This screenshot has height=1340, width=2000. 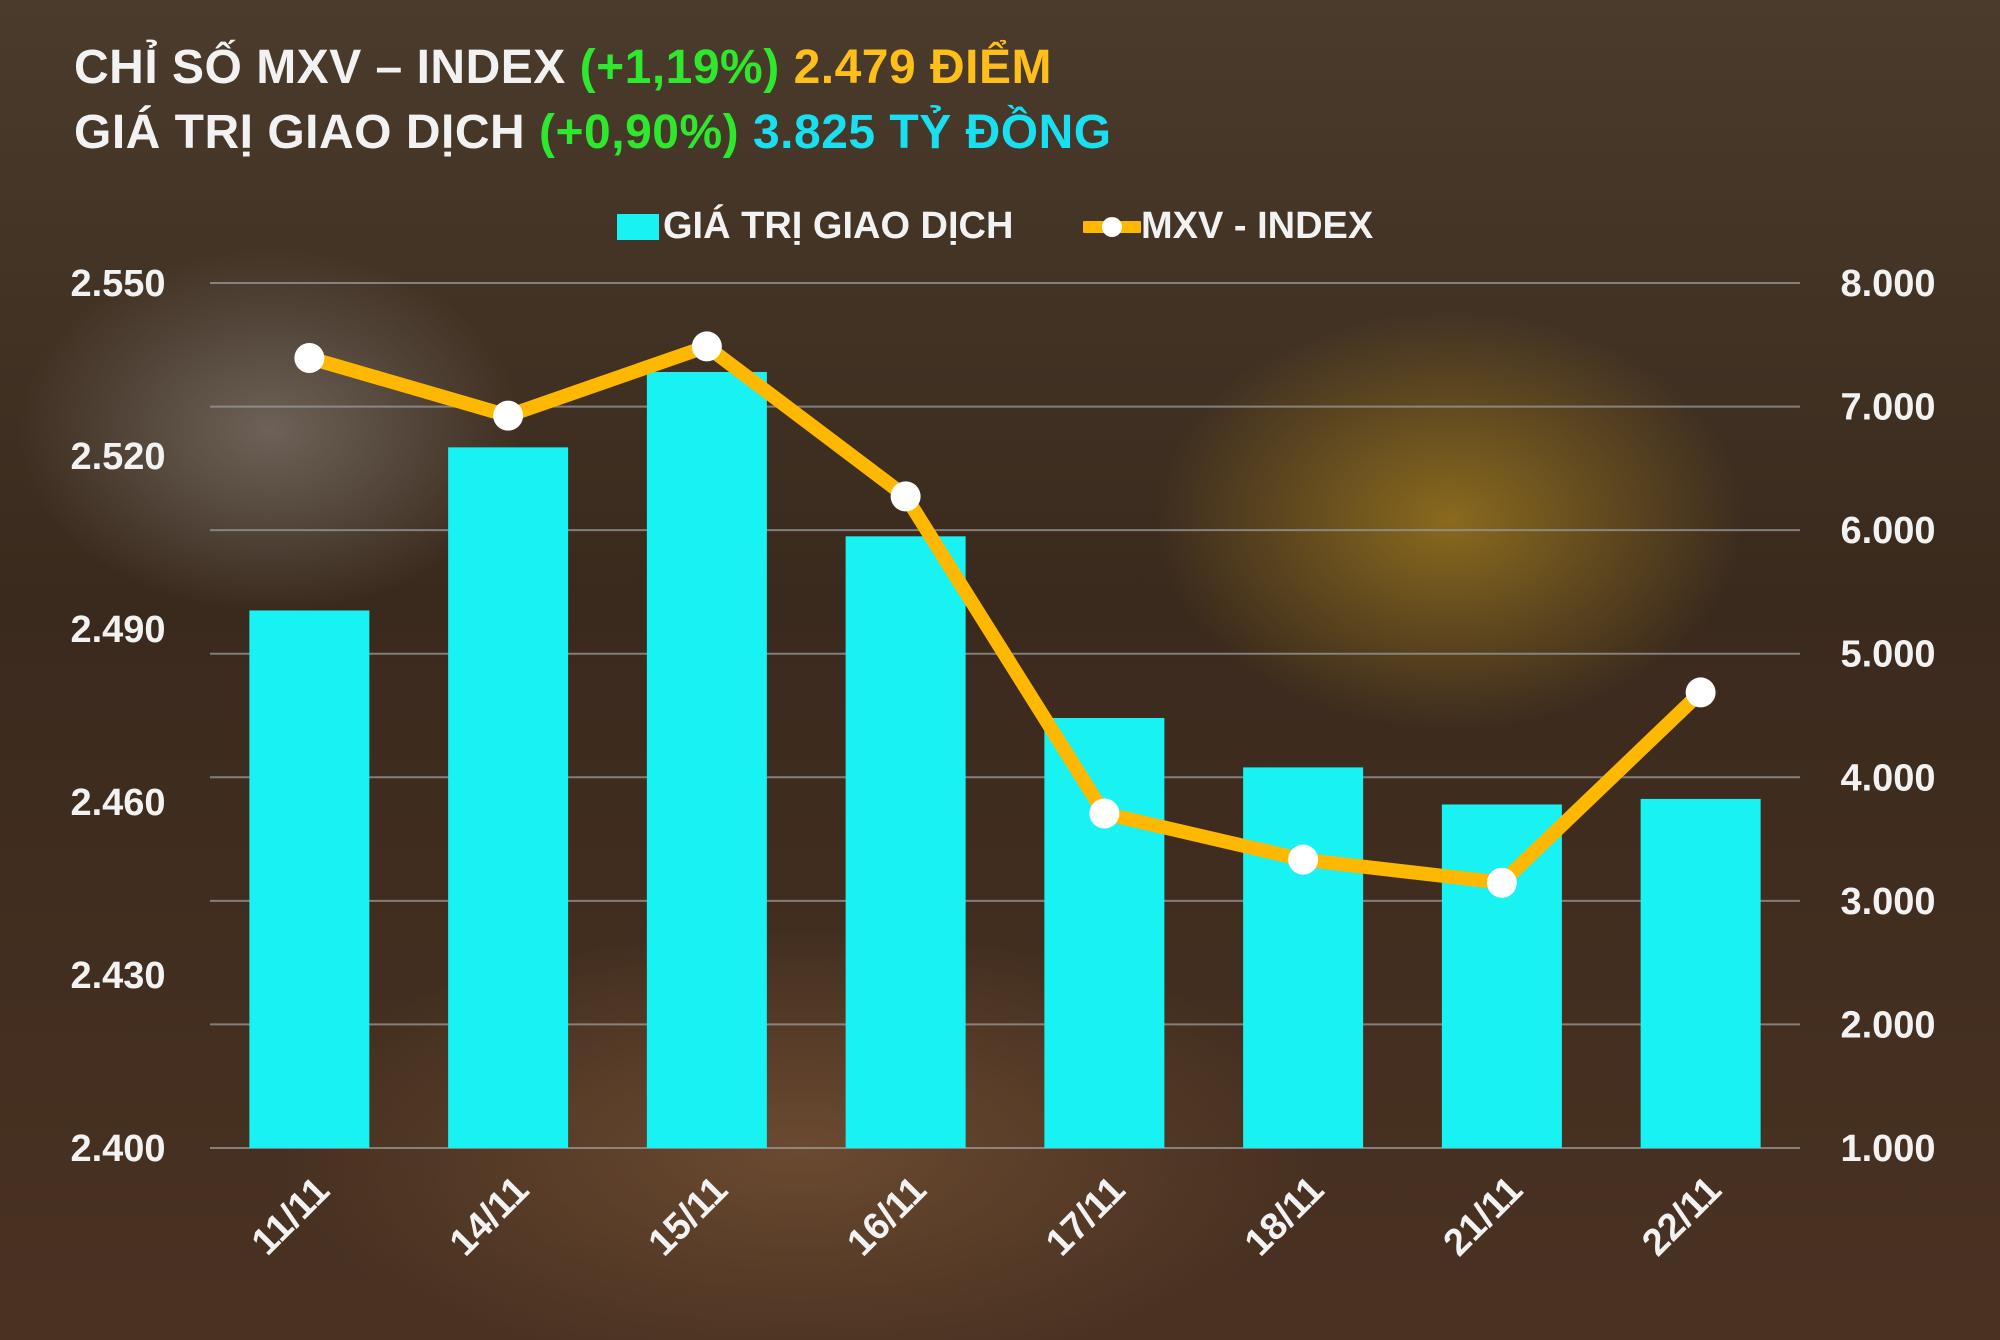 I want to click on line-marker-icon, so click(x=1112, y=226).